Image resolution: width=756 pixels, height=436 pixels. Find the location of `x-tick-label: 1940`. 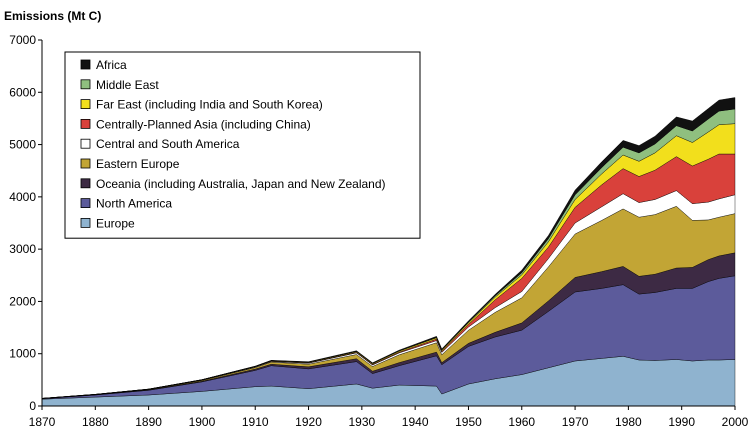

x-tick-label: 1940 is located at coordinates (415, 422).